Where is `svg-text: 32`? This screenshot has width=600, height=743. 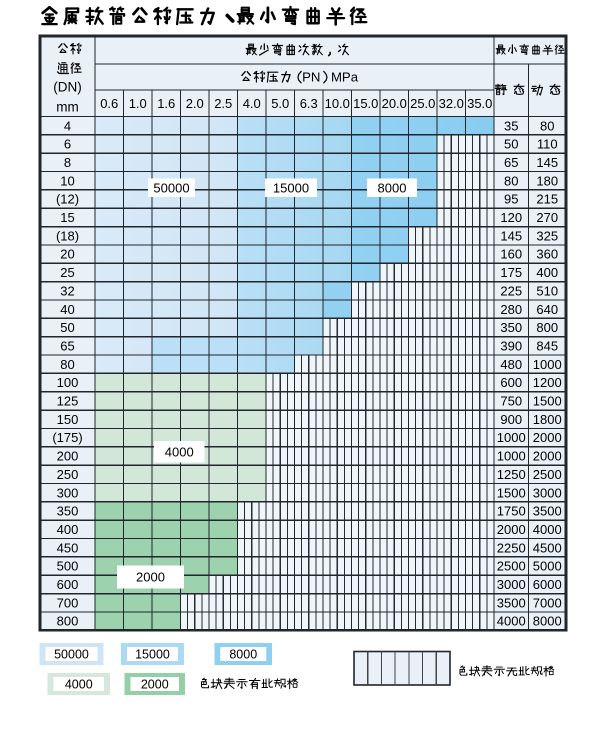
svg-text: 32 is located at coordinates (67, 290).